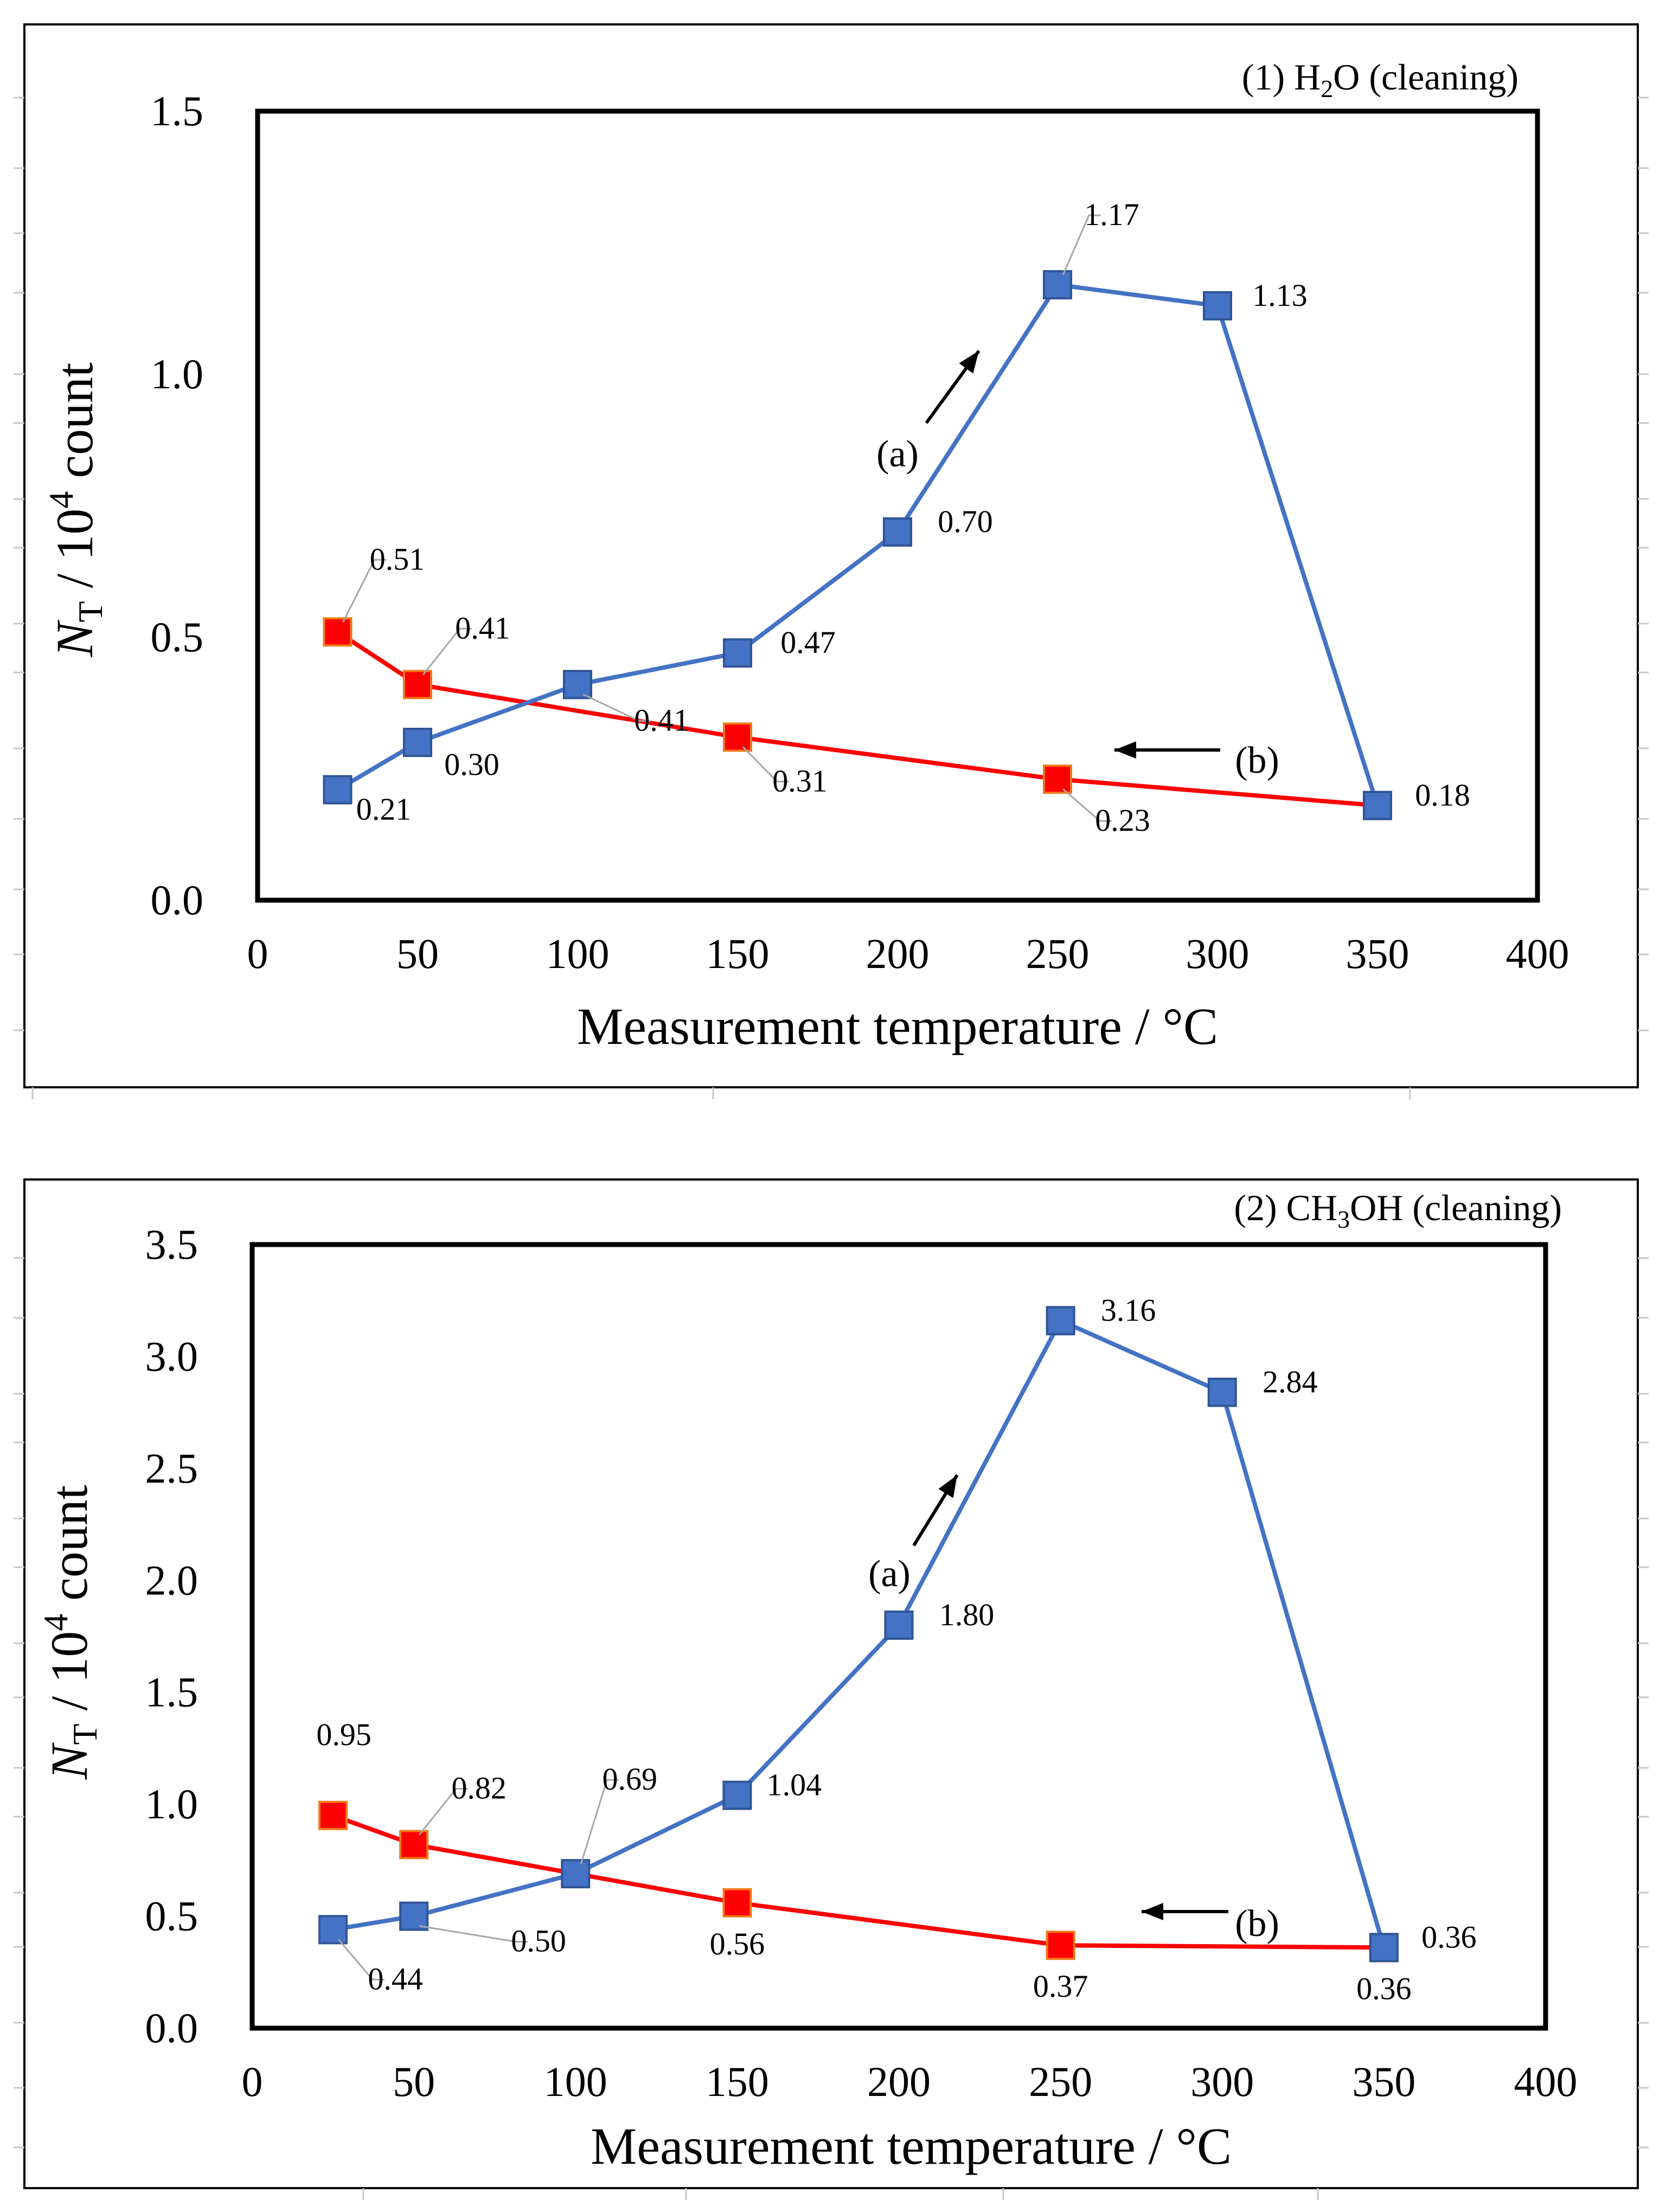 Image resolution: width=1666 pixels, height=2212 pixels. Describe the element at coordinates (967, 1614) in the screenshot. I see `data-label-a: 1.80` at that location.